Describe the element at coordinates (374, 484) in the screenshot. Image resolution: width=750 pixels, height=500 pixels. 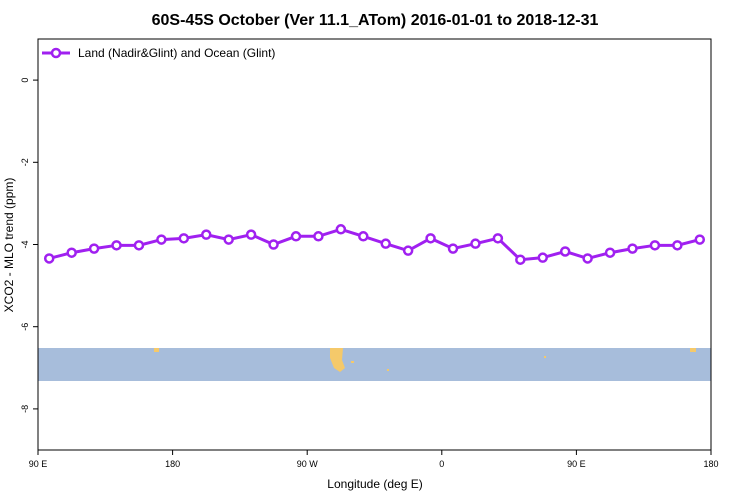
I see `x-axis-label: Longitude (deg E)` at that location.